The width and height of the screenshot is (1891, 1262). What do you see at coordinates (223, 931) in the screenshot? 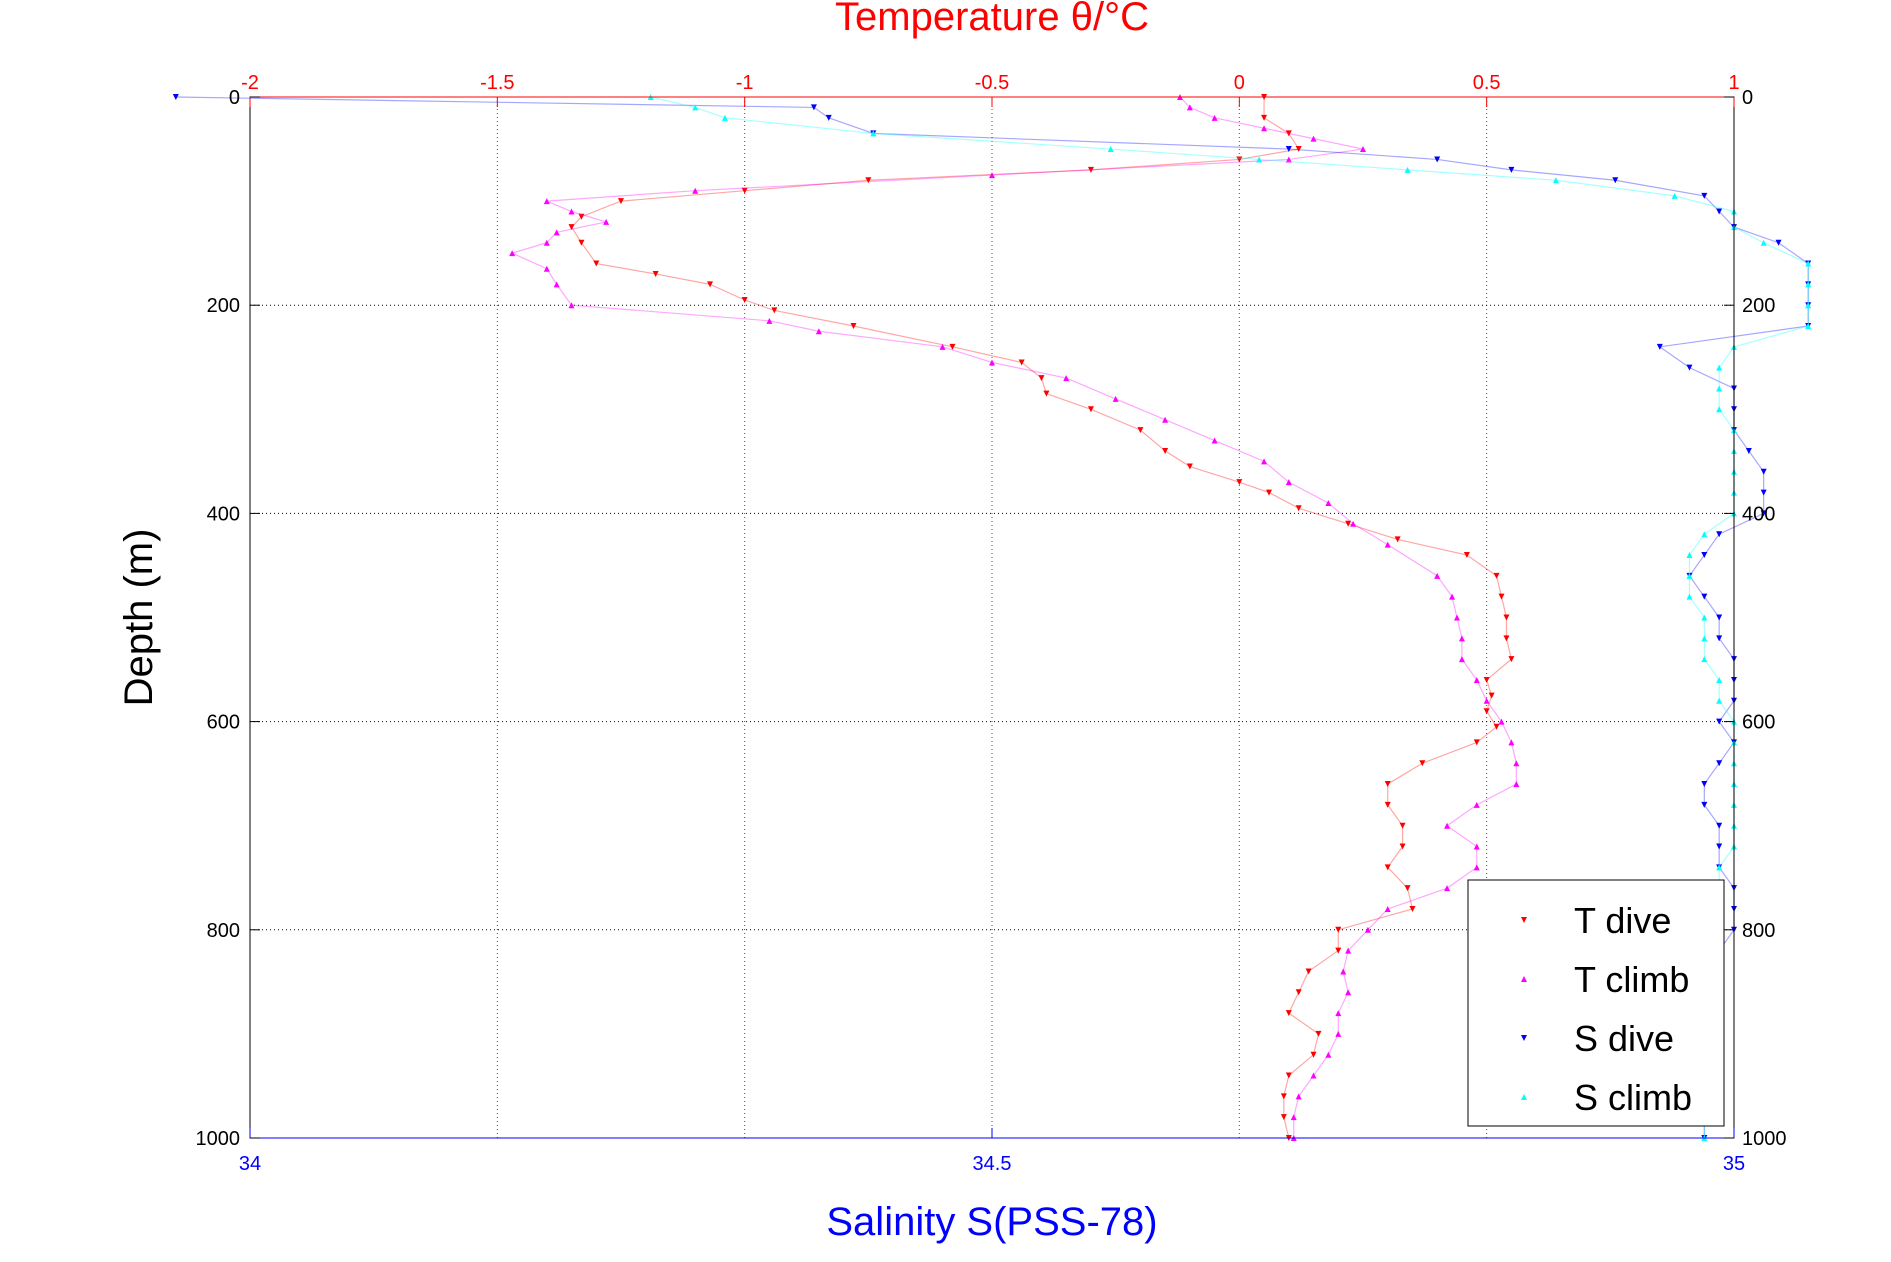
I see `depth-tick-label: 800` at bounding box center [223, 931].